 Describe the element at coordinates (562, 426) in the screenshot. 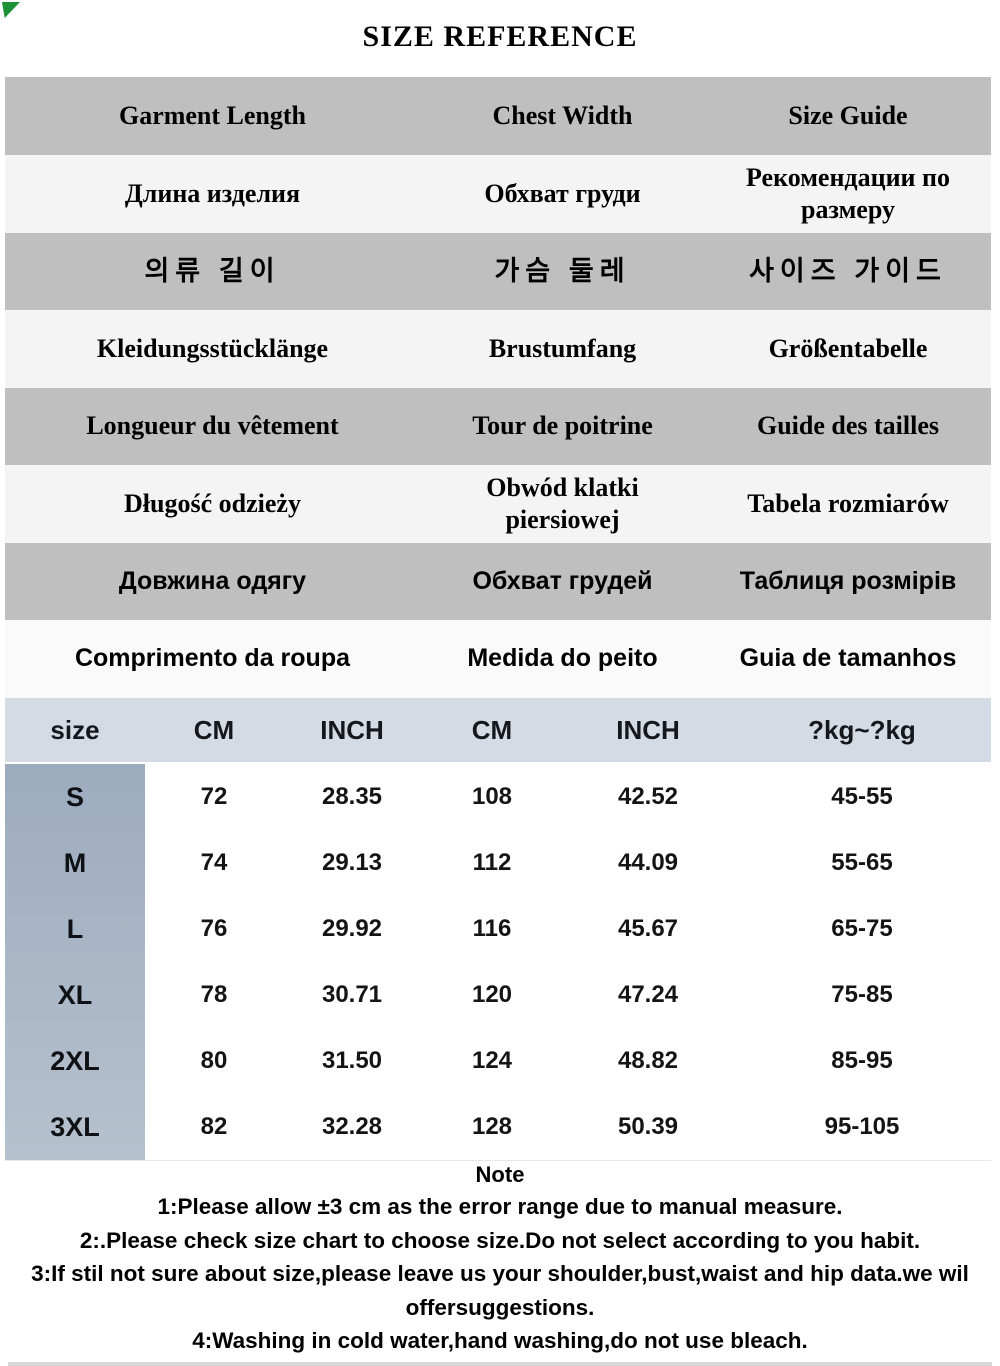

I see `chest-width-label-fr: Tour de poitrine` at that location.